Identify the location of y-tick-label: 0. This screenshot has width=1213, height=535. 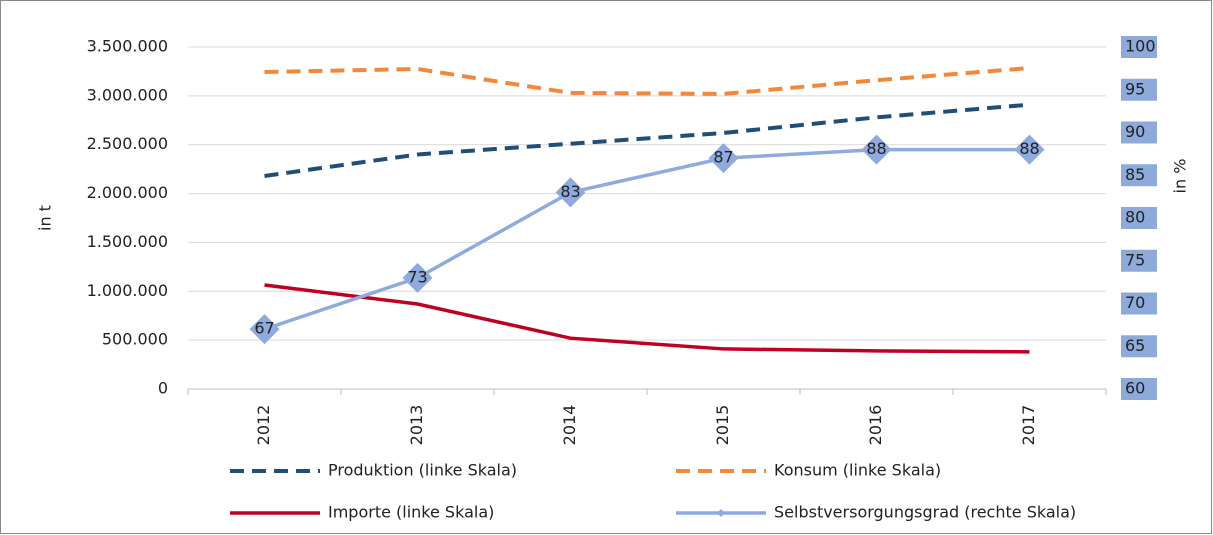
(163, 388).